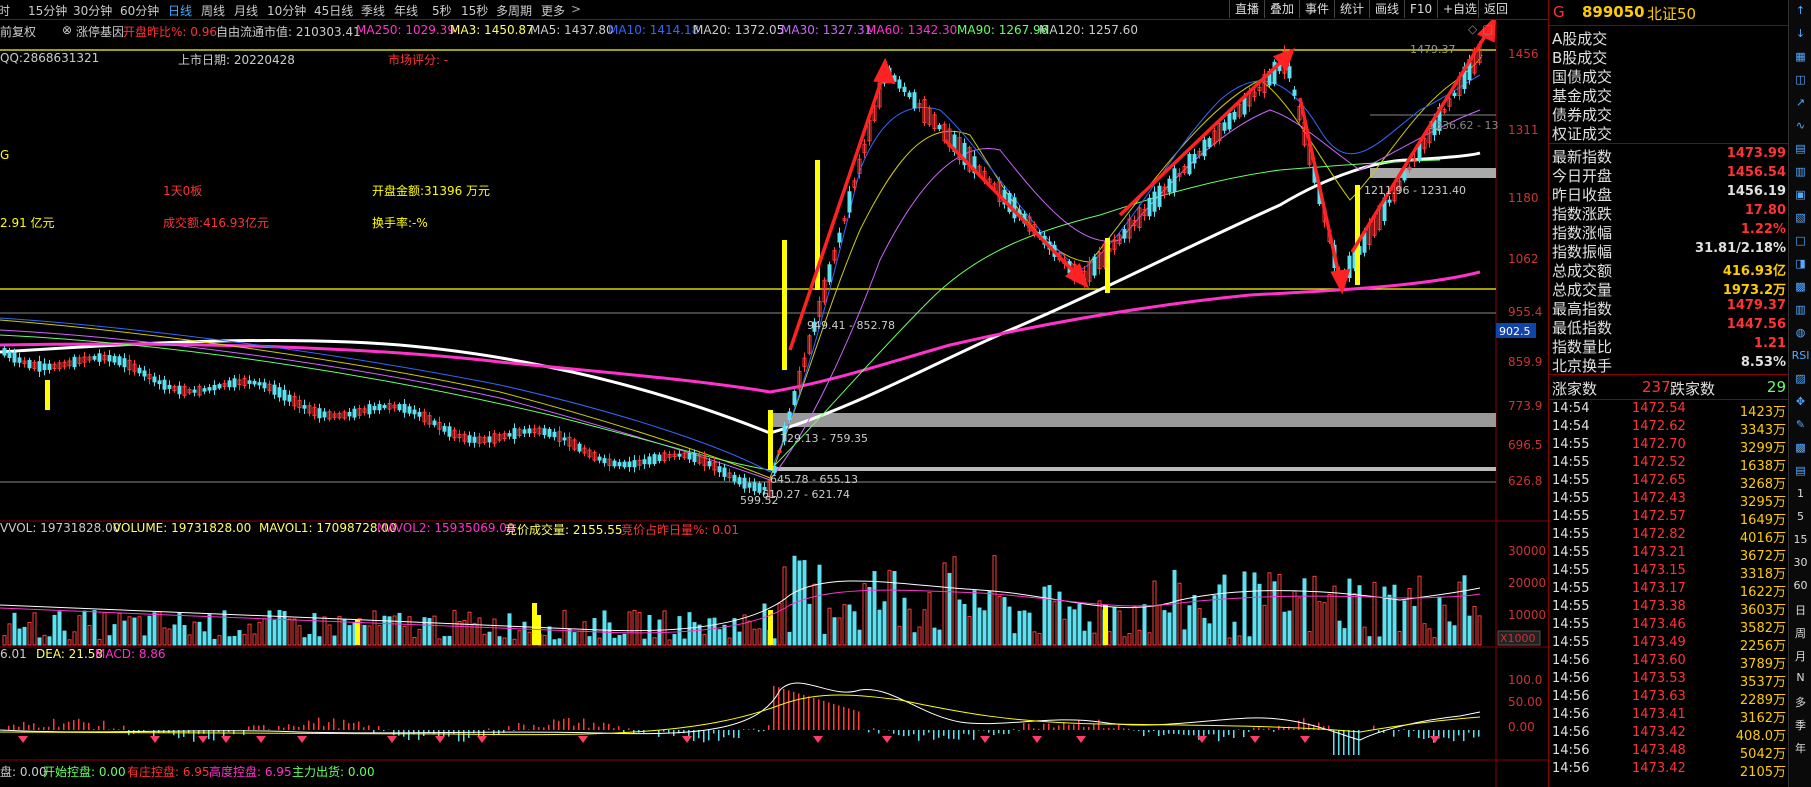 The width and height of the screenshot is (1811, 787). I want to click on tool-button-32: 年, so click(1800, 748).